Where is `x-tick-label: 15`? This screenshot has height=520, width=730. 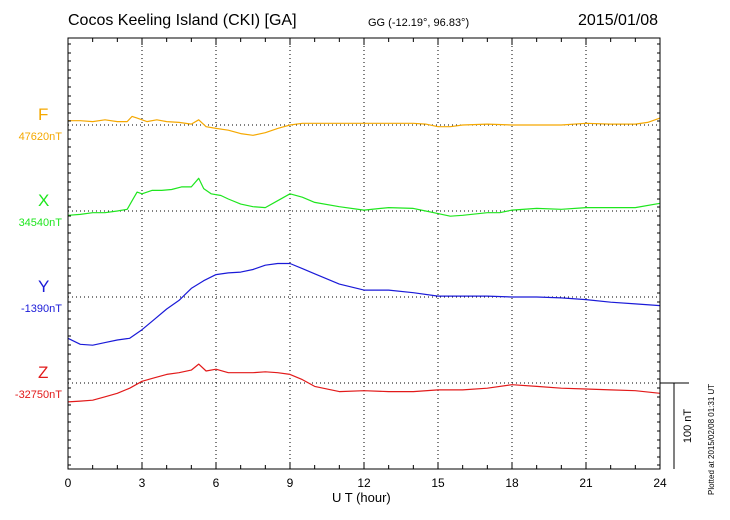
x-tick-label: 15 is located at coordinates (438, 483).